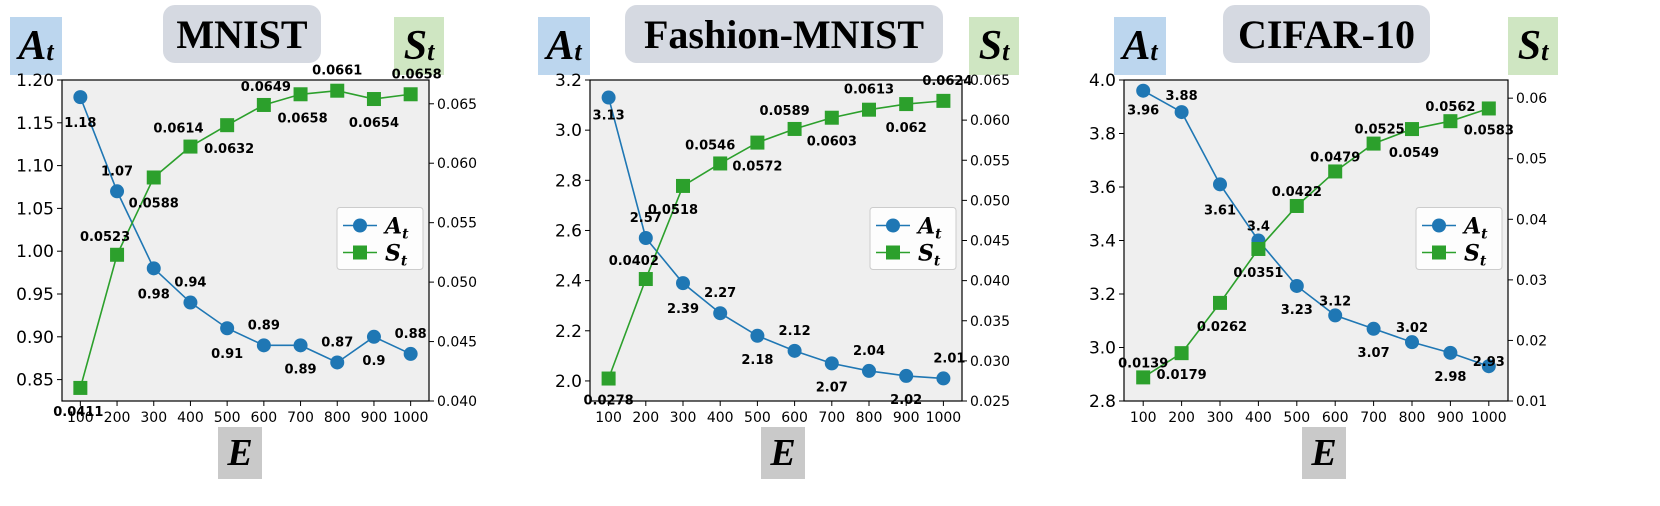 Image resolution: width=1660 pixels, height=506 pixels. What do you see at coordinates (1335, 157) in the screenshot?
I see `series-s-data-label: 0.0479` at bounding box center [1335, 157].